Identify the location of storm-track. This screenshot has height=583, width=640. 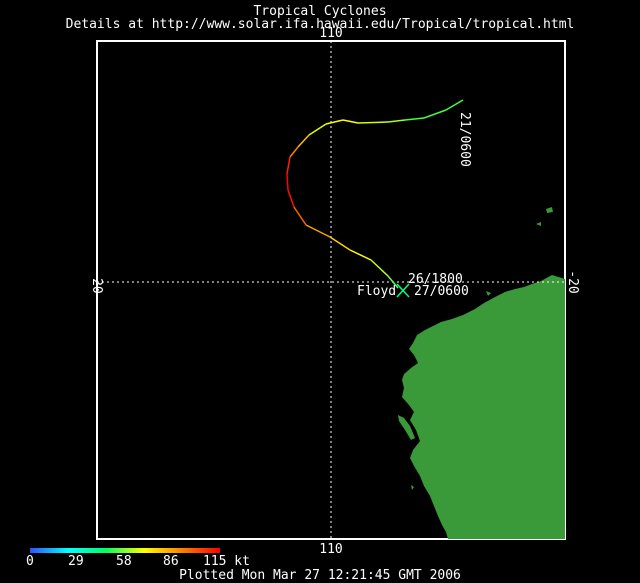
(375, 194).